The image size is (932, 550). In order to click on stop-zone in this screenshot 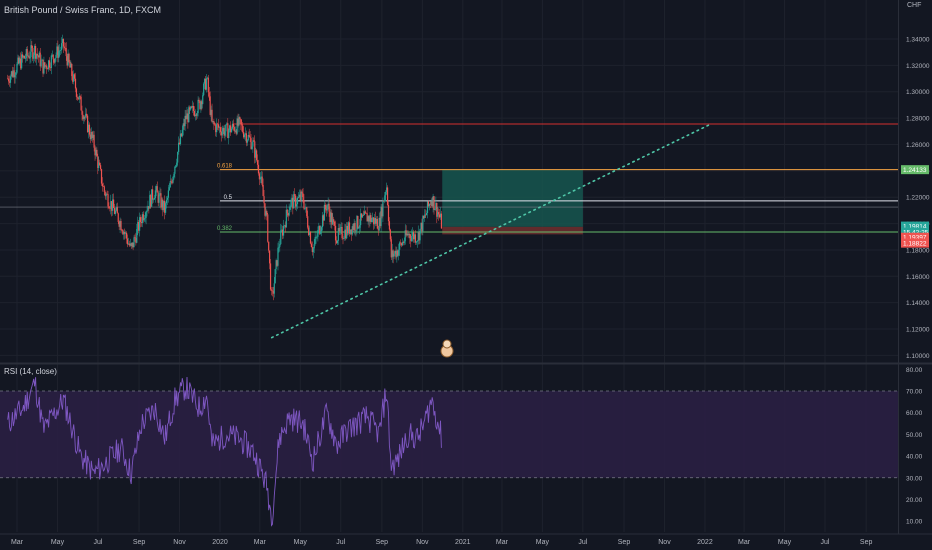, I will do `click(512, 230)`.